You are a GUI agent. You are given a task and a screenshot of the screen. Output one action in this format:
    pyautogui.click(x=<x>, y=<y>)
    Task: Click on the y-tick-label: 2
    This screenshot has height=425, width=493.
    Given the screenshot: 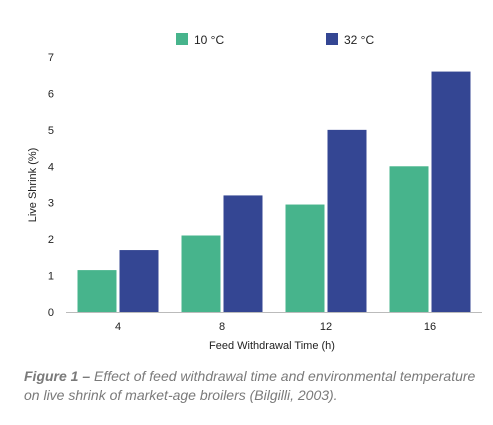 What is the action you would take?
    pyautogui.click(x=51, y=240)
    